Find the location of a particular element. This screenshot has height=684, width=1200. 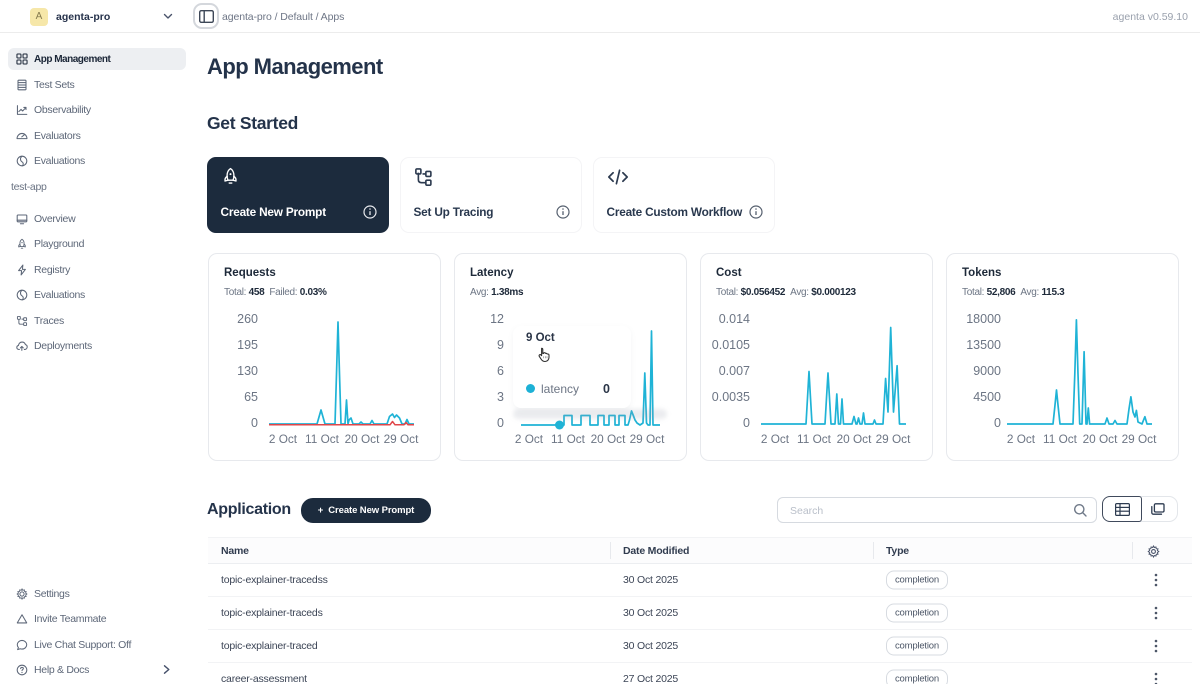

svg-text: 12 is located at coordinates (497, 319).